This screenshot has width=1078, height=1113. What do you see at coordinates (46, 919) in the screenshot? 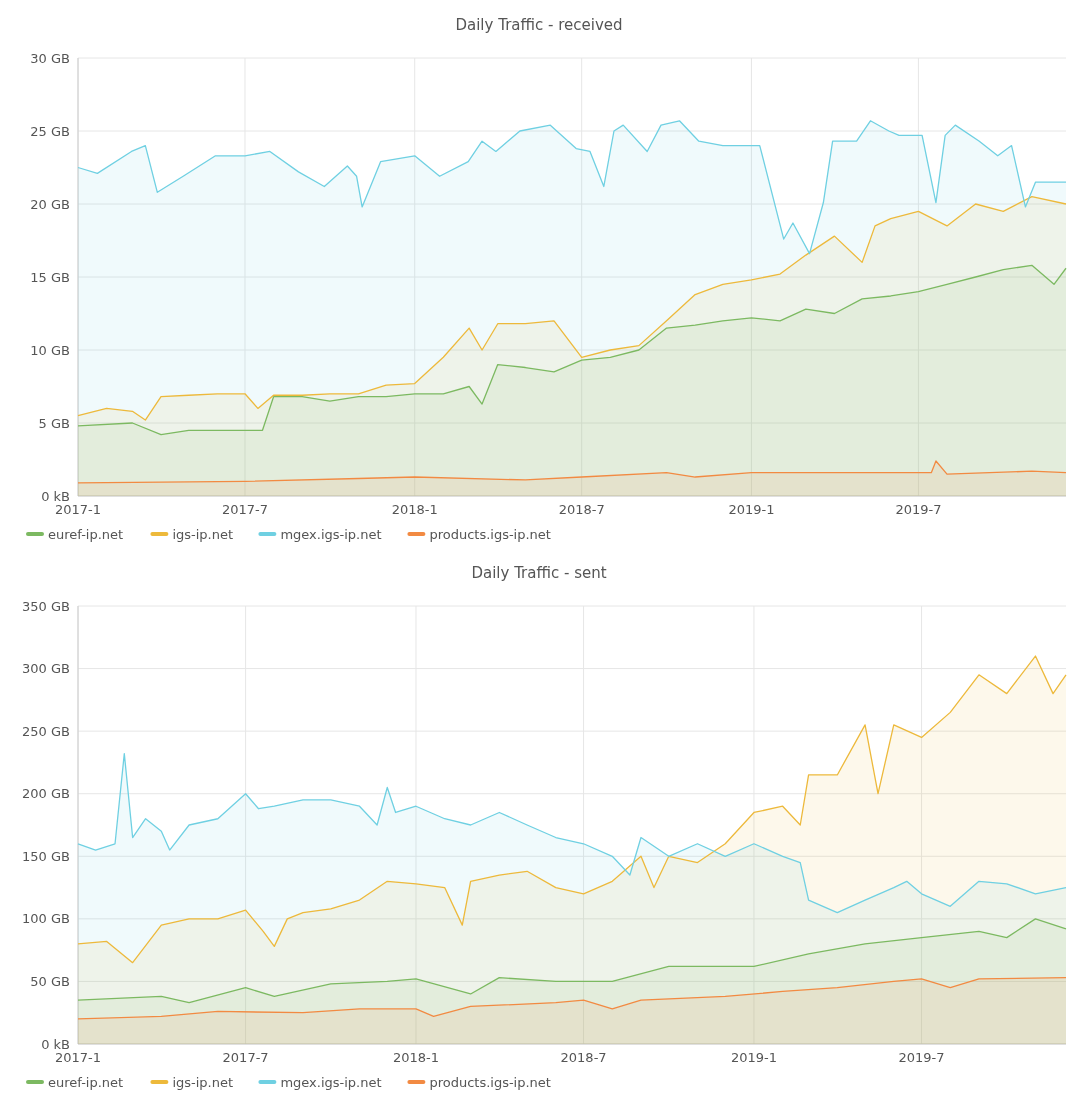
I see `y-tick-label: 100 GB` at bounding box center [46, 919].